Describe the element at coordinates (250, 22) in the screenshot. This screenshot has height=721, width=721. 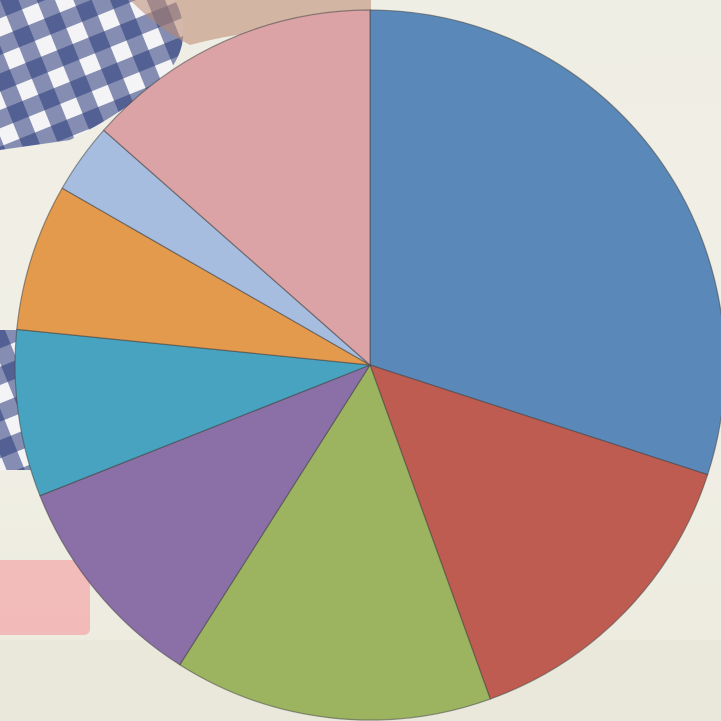
I see `wood-top` at that location.